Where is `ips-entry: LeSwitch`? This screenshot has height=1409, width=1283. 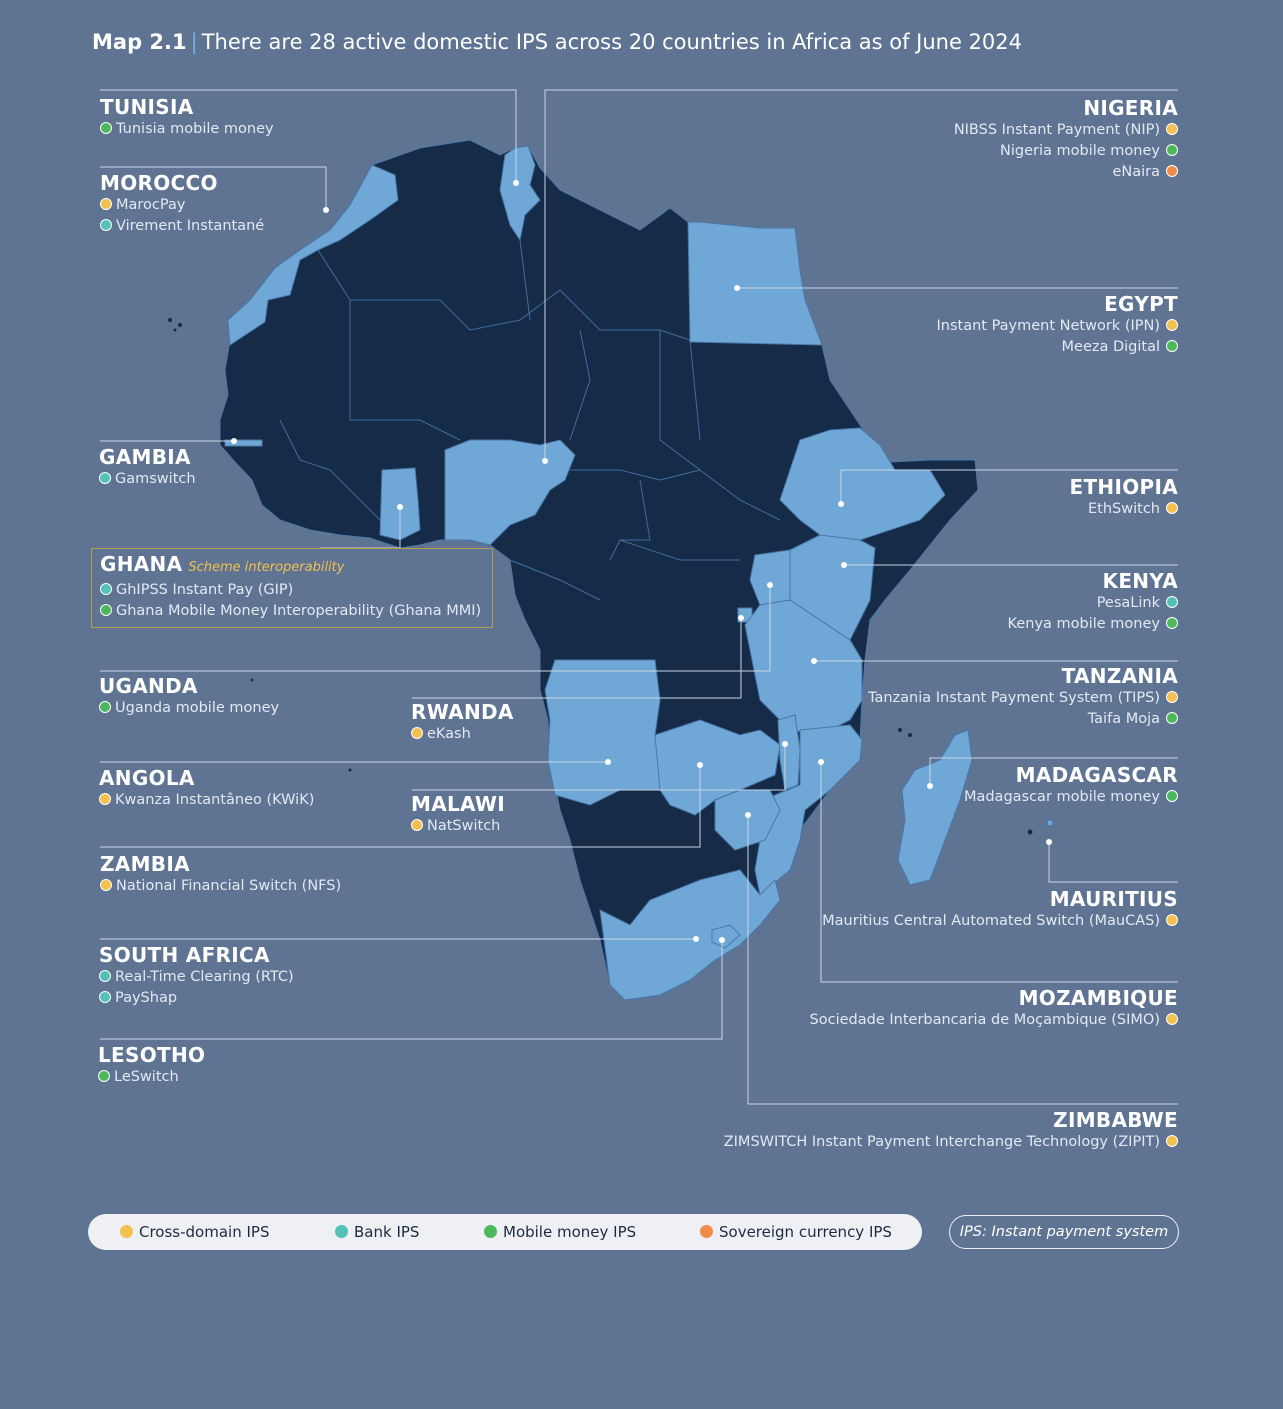 ips-entry: LeSwitch is located at coordinates (151, 1077).